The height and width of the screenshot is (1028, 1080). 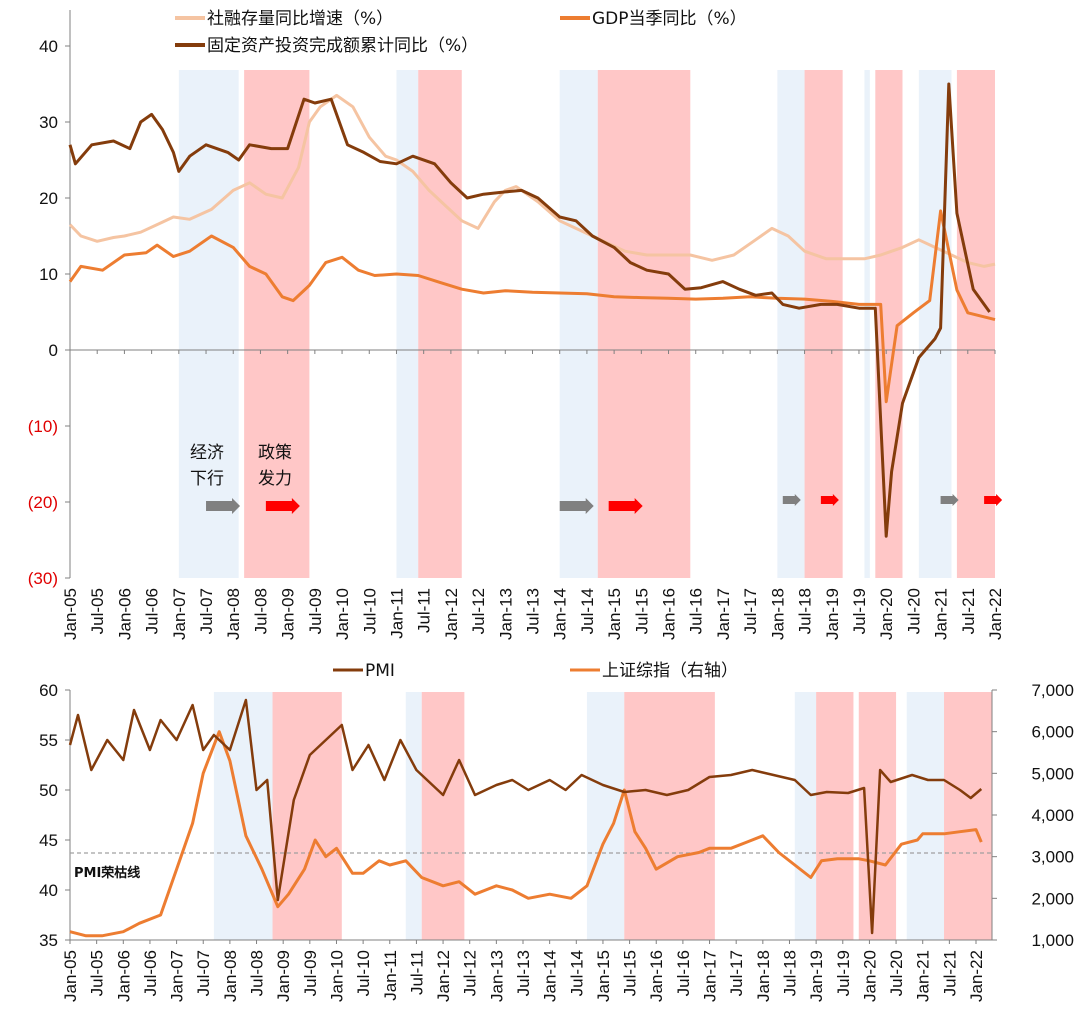 I want to click on bottom-x-tick-label: Jul-06, so click(x=150, y=973).